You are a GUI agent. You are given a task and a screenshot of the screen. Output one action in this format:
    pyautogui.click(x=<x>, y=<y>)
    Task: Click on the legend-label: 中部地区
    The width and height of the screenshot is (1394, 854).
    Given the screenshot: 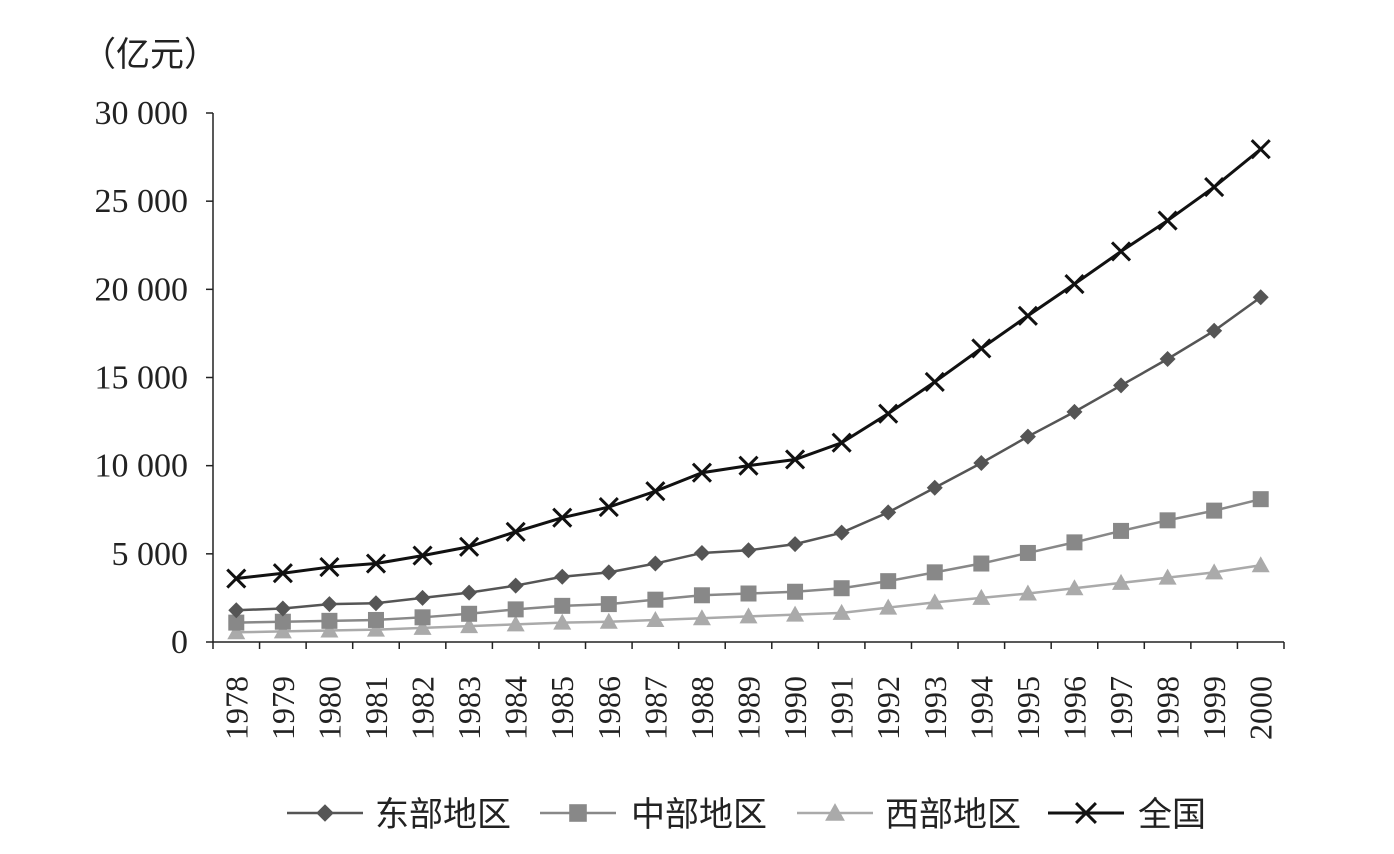 What is the action you would take?
    pyautogui.click(x=699, y=815)
    